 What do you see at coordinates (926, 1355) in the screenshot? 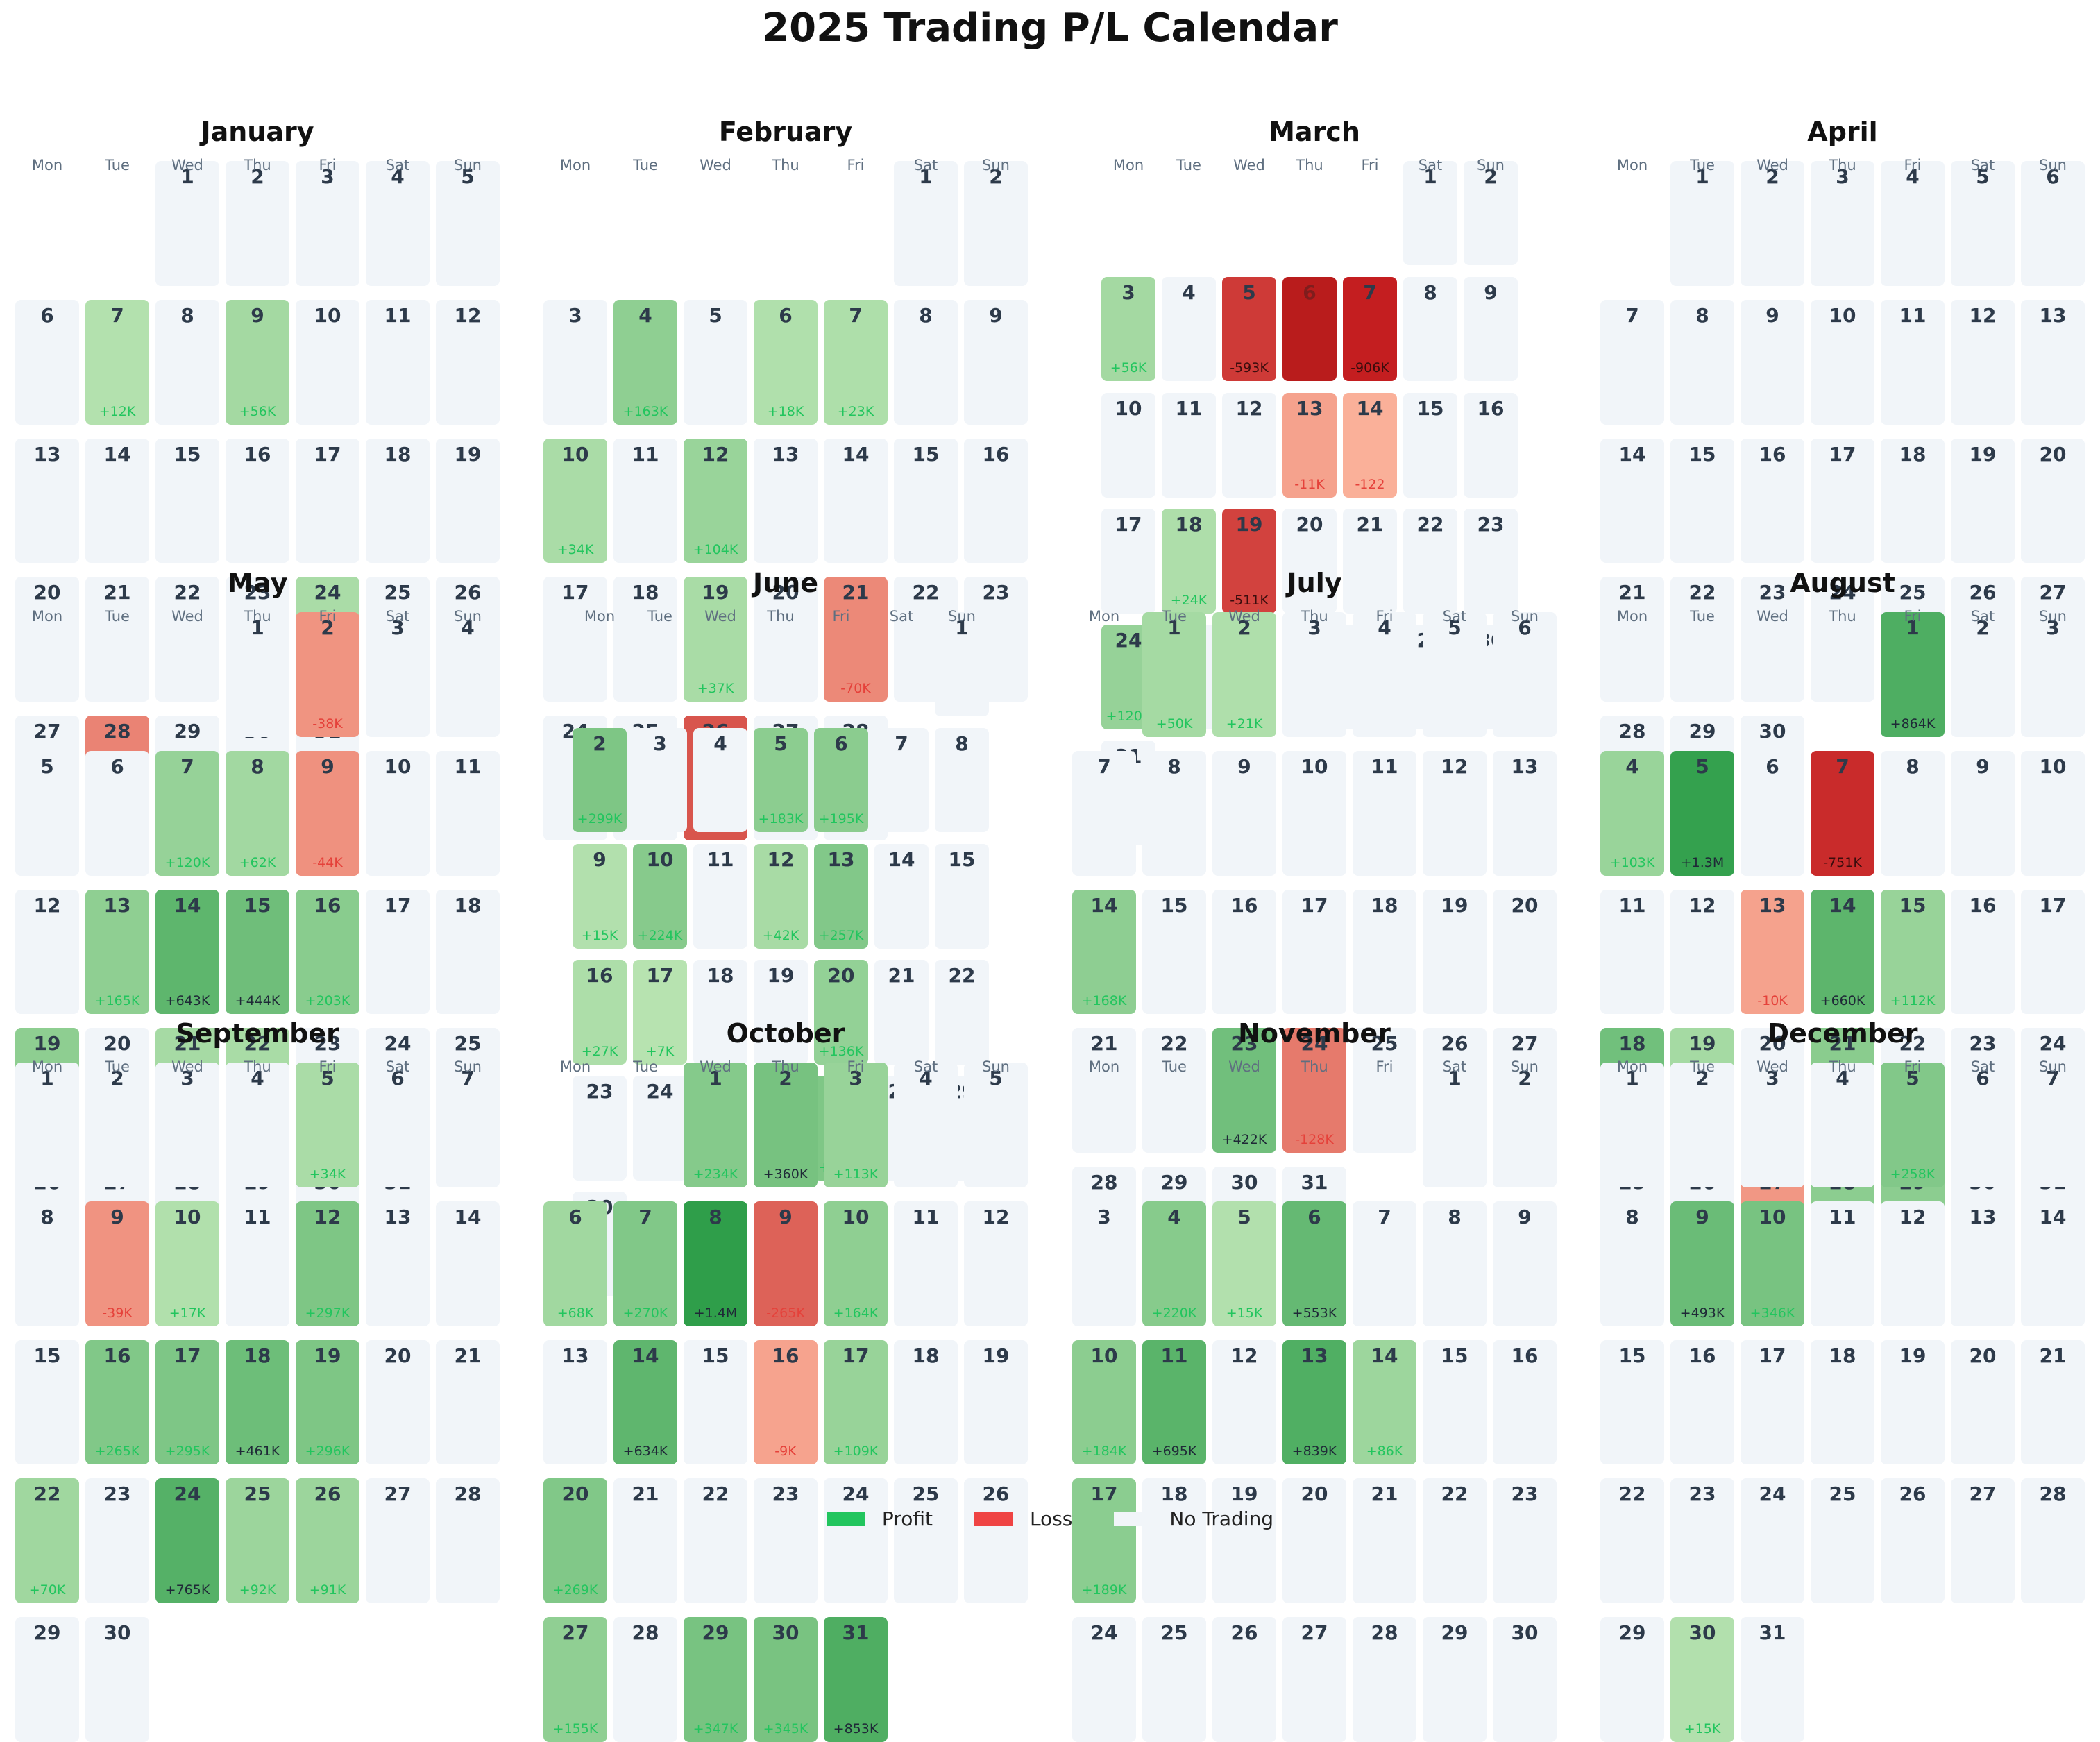
I see `day-number: 18` at bounding box center [926, 1355].